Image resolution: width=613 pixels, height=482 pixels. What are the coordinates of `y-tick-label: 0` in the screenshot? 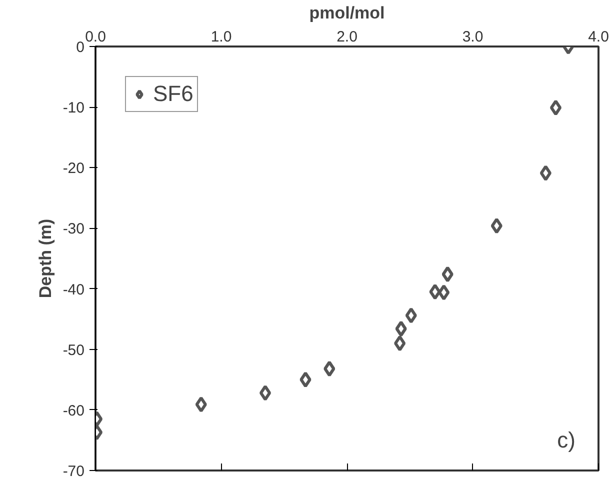 It's located at (80, 47).